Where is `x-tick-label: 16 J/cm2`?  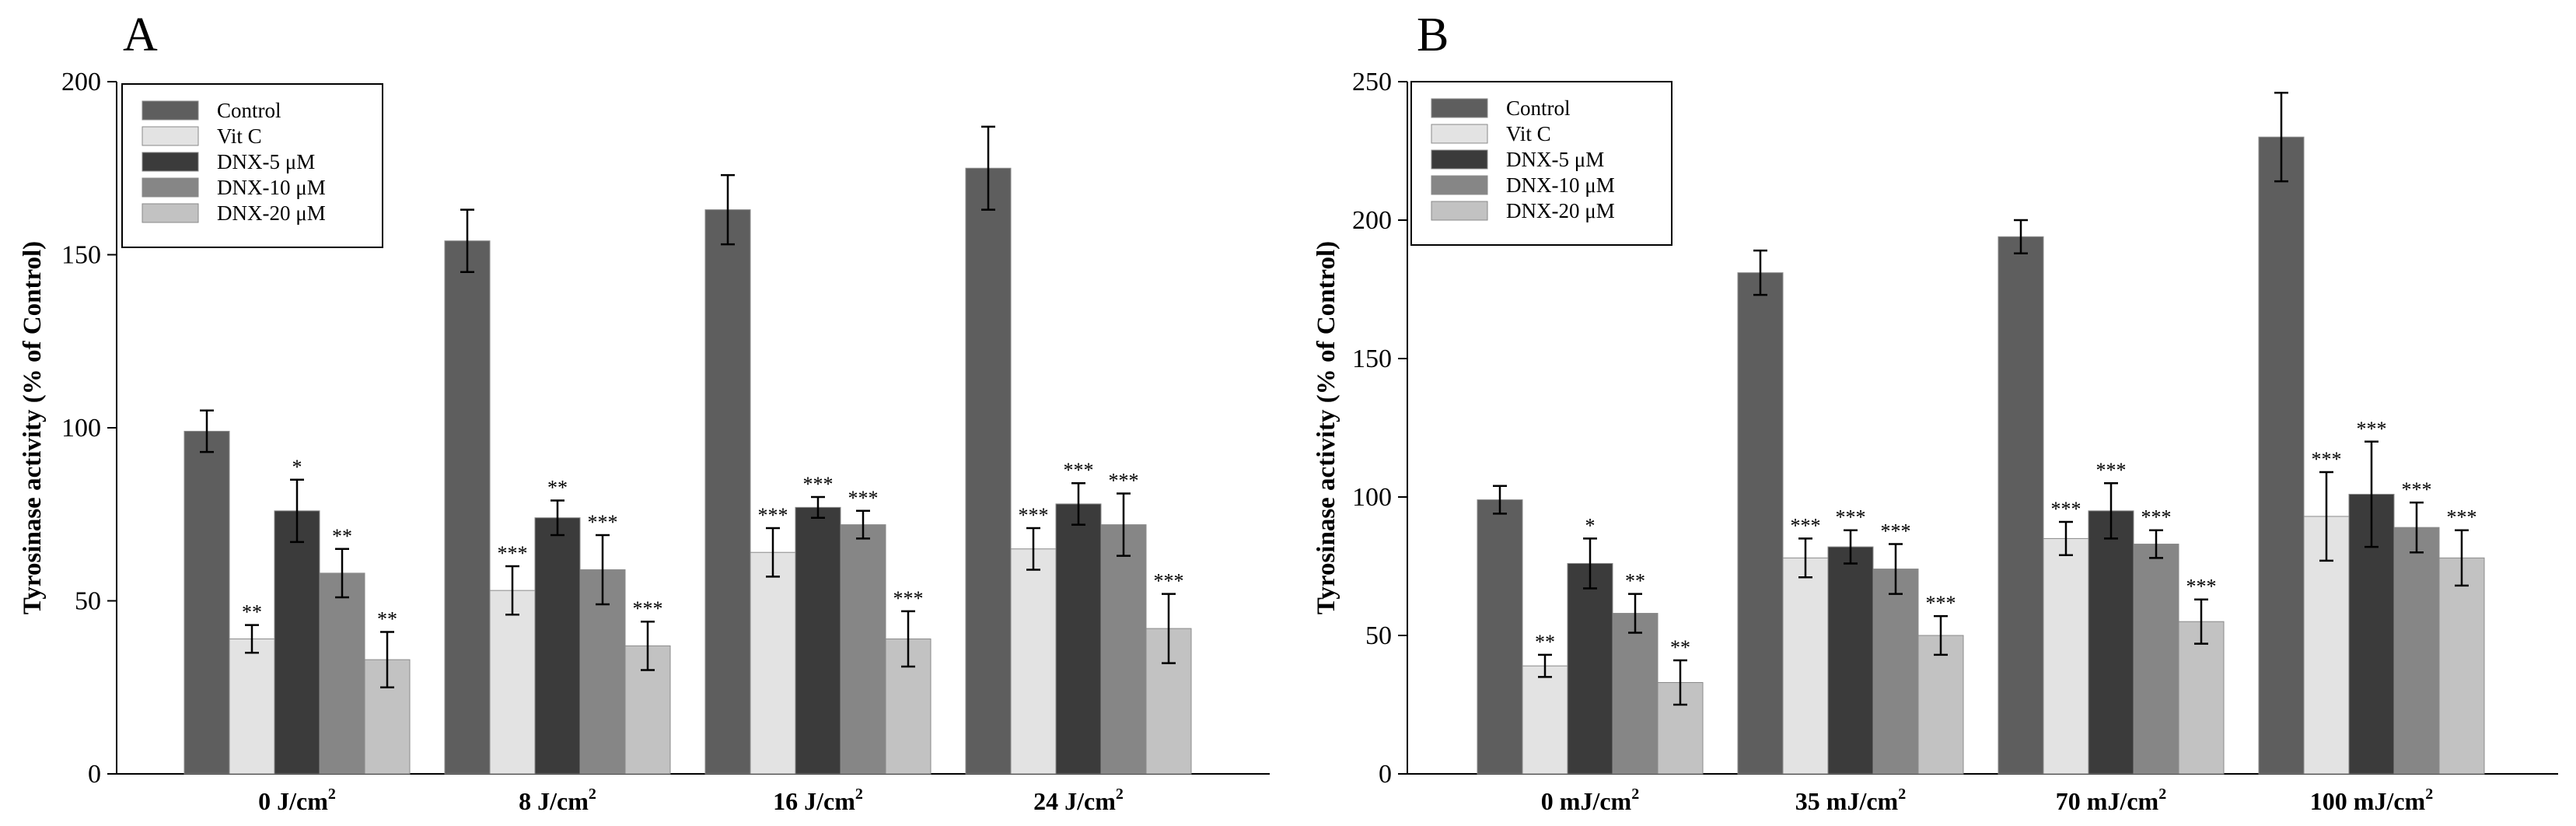
x-tick-label: 16 J/cm2 is located at coordinates (818, 801).